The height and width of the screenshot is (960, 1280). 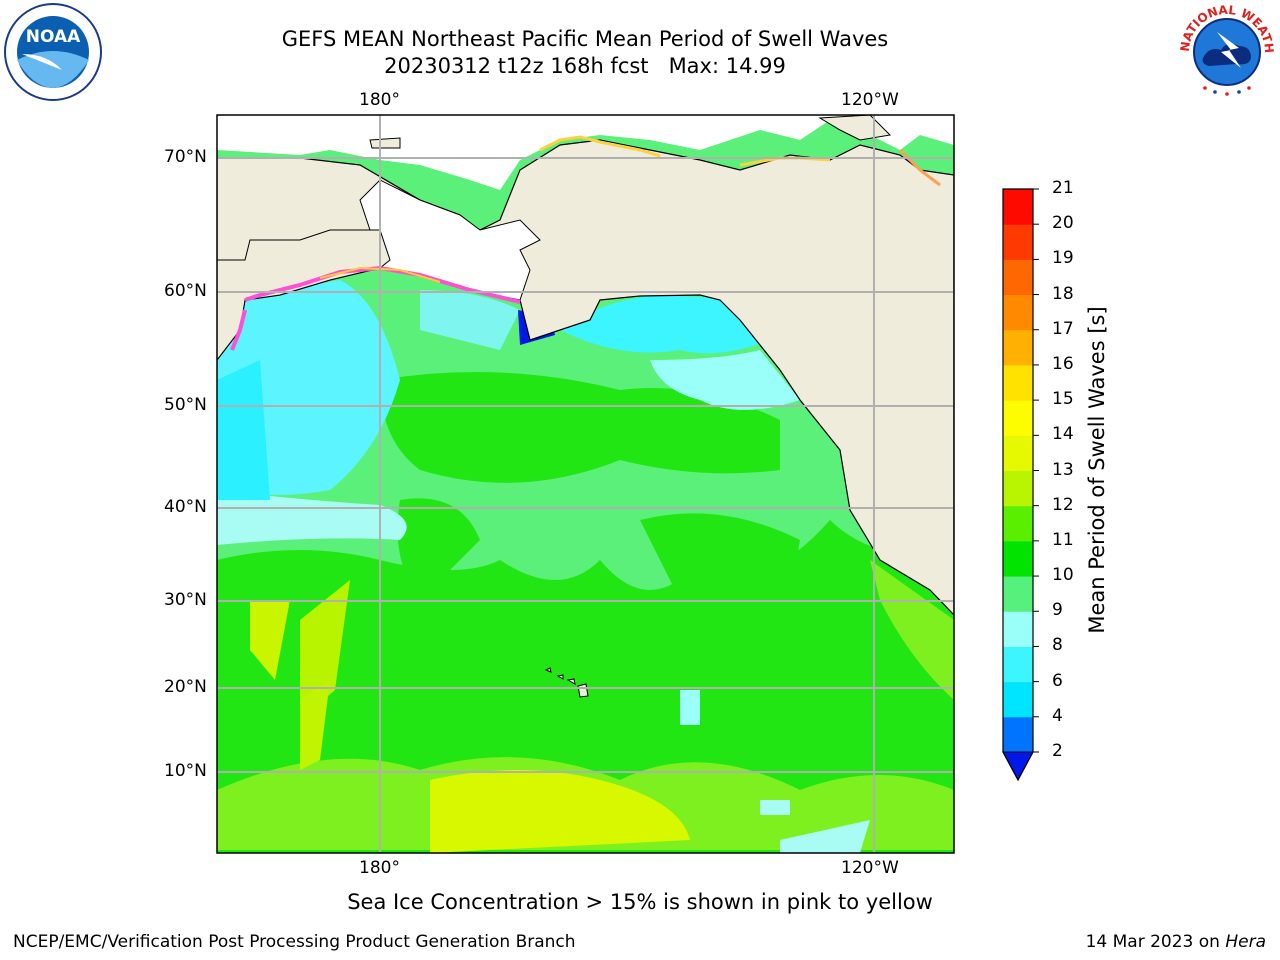 I want to click on noaa-logo: NOAA, so click(x=53, y=52).